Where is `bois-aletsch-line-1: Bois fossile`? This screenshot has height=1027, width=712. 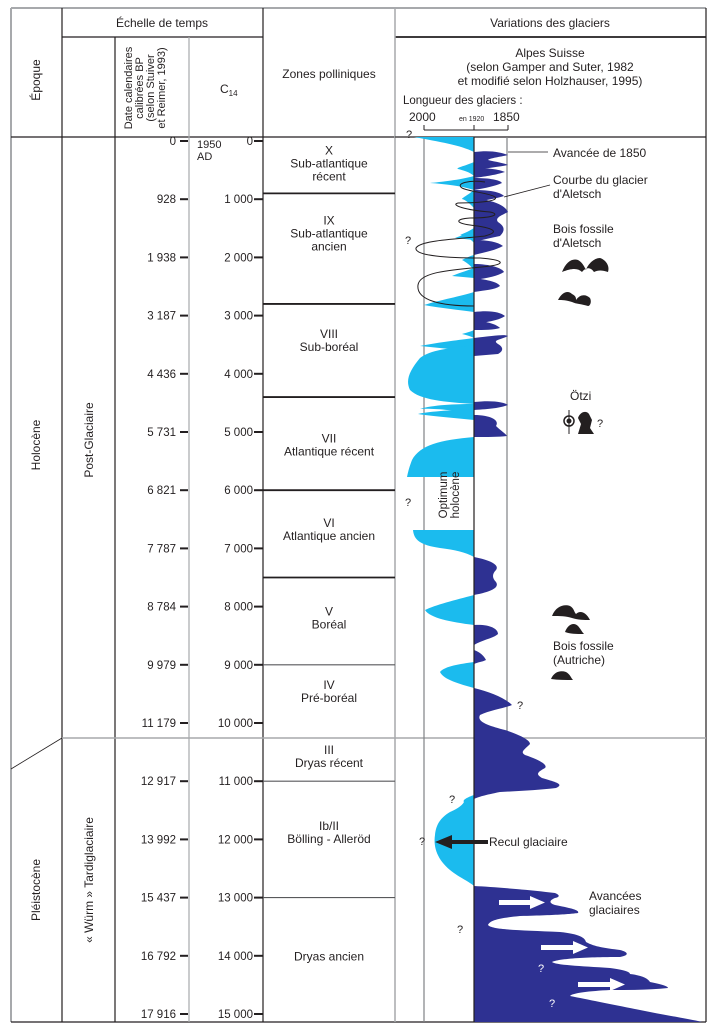 bois-aletsch-line-1: Bois fossile is located at coordinates (583, 229).